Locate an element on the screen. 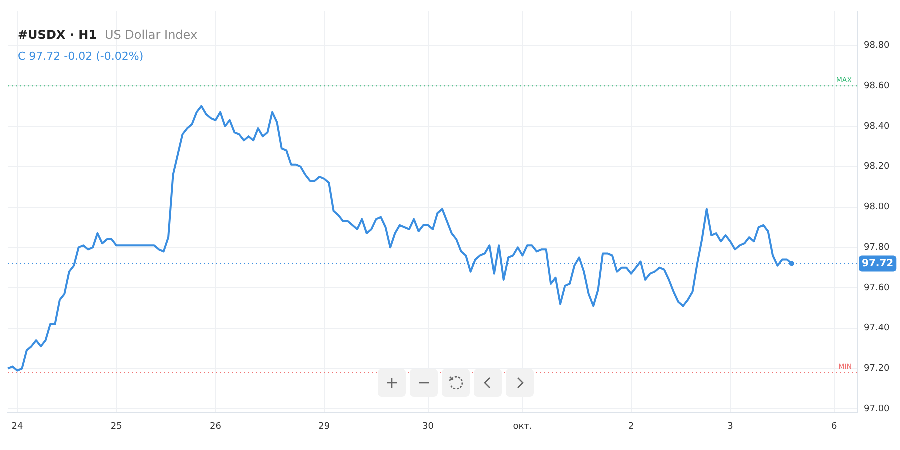 This screenshot has width=900, height=450. x-tick-label: 6 is located at coordinates (835, 427).